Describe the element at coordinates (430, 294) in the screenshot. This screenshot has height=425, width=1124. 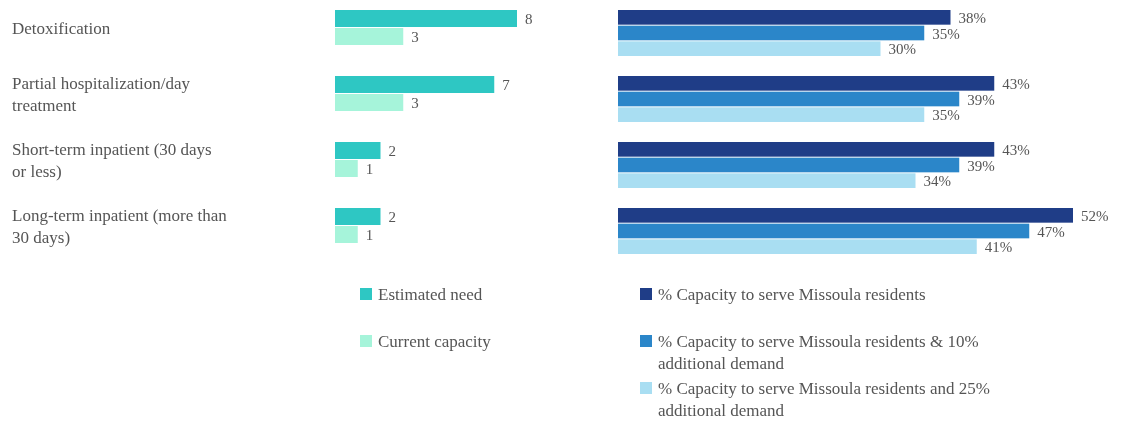
I see `legend-label: Estimated need` at that location.